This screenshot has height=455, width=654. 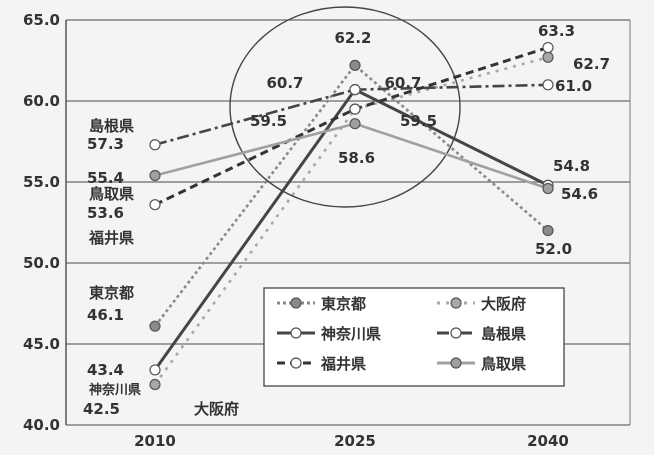 What do you see at coordinates (41, 101) in the screenshot?
I see `y-tick-label: 60.0` at bounding box center [41, 101].